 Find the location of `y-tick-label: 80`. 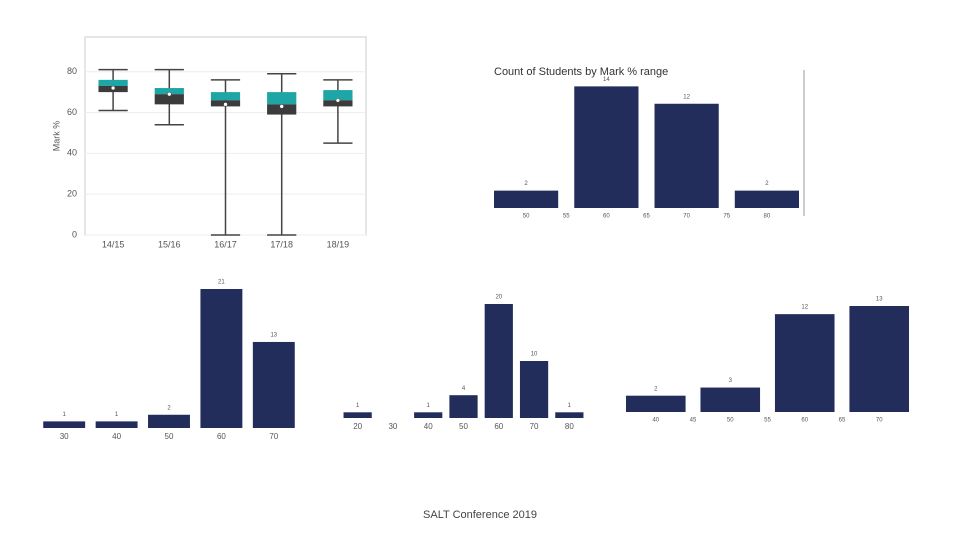

y-tick-label: 80 is located at coordinates (72, 71).